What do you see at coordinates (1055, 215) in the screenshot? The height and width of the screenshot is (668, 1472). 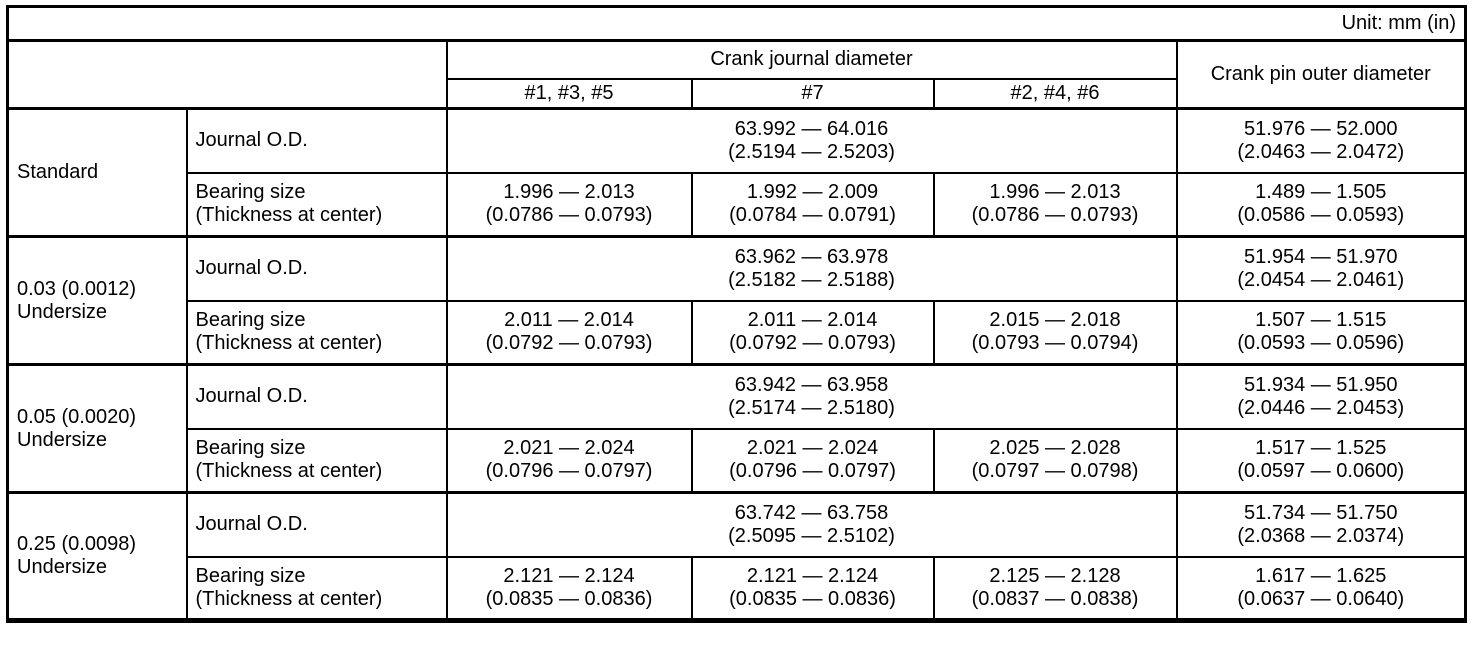 I see `value-in: (0.0786 — 0.0793)` at bounding box center [1055, 215].